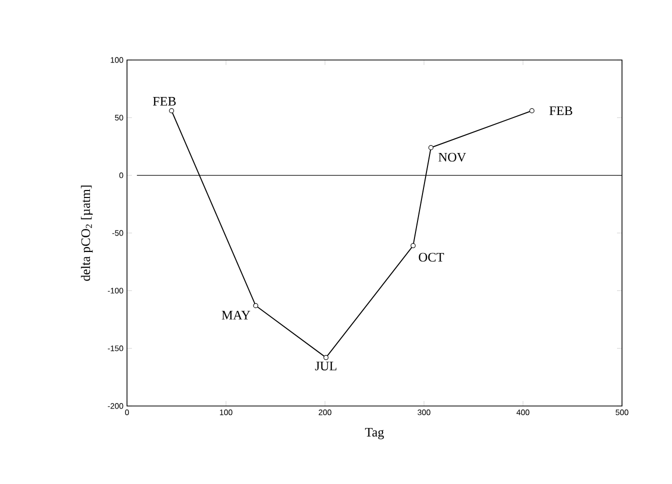  What do you see at coordinates (452, 157) in the screenshot?
I see `annotation: NOV` at bounding box center [452, 157].